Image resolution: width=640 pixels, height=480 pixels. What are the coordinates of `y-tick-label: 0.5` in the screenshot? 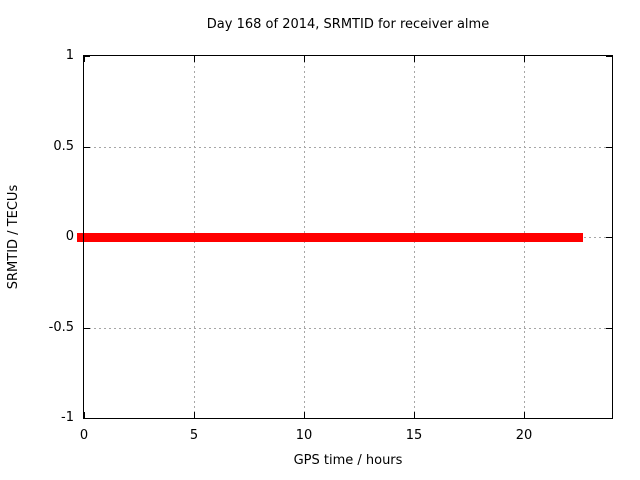 It's located at (63, 146).